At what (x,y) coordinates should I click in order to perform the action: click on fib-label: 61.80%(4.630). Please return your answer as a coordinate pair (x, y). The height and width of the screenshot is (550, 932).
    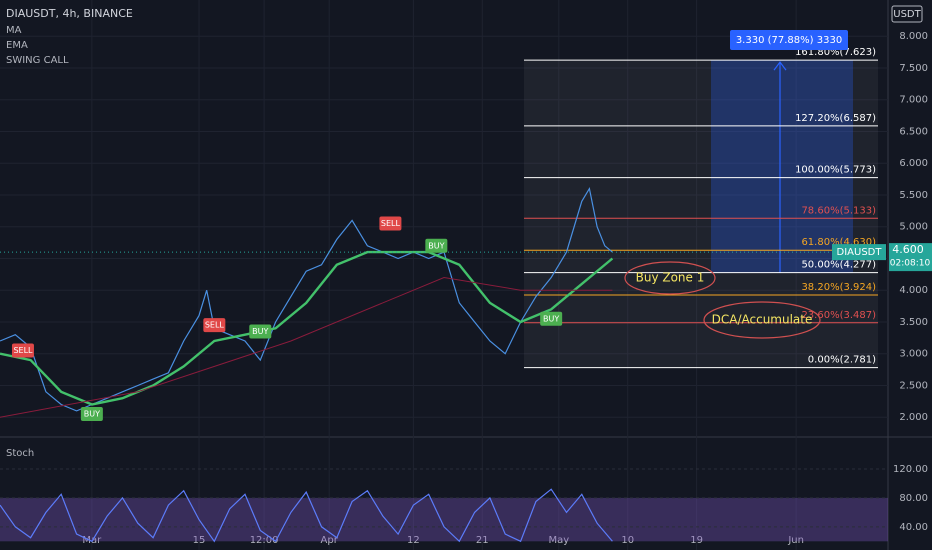
    Looking at the image, I should click on (838, 242).